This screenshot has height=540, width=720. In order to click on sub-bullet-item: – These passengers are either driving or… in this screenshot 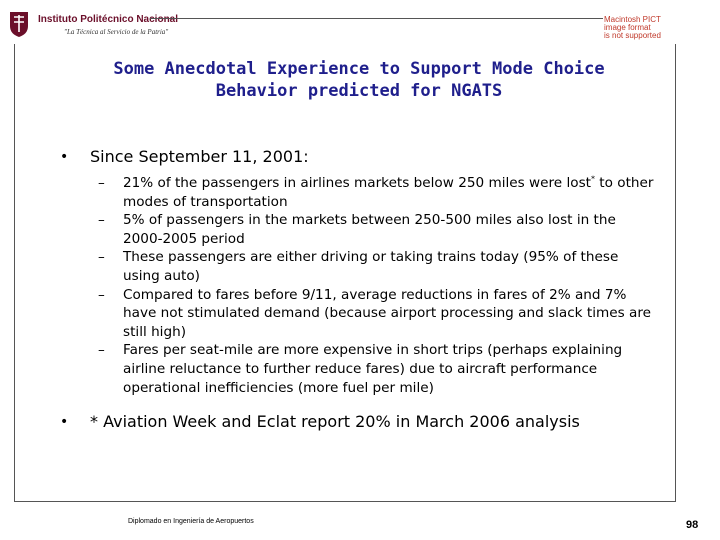, I will do `click(378, 266)`.